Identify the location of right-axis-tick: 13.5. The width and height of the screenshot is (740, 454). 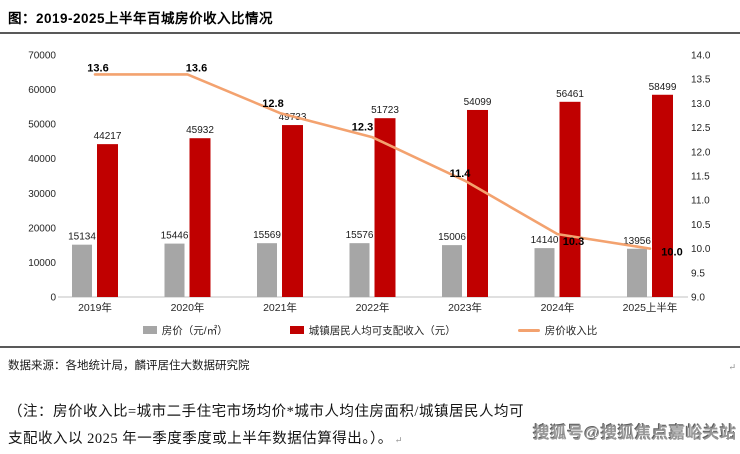
(701, 80).